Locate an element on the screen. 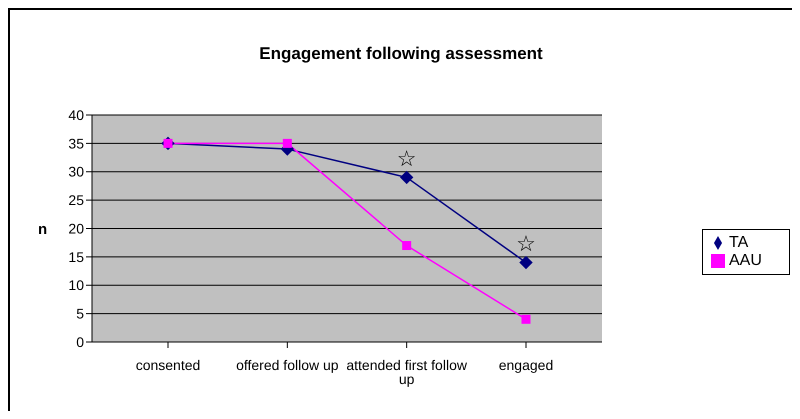  y-tick-label: 5 is located at coordinates (80, 314).